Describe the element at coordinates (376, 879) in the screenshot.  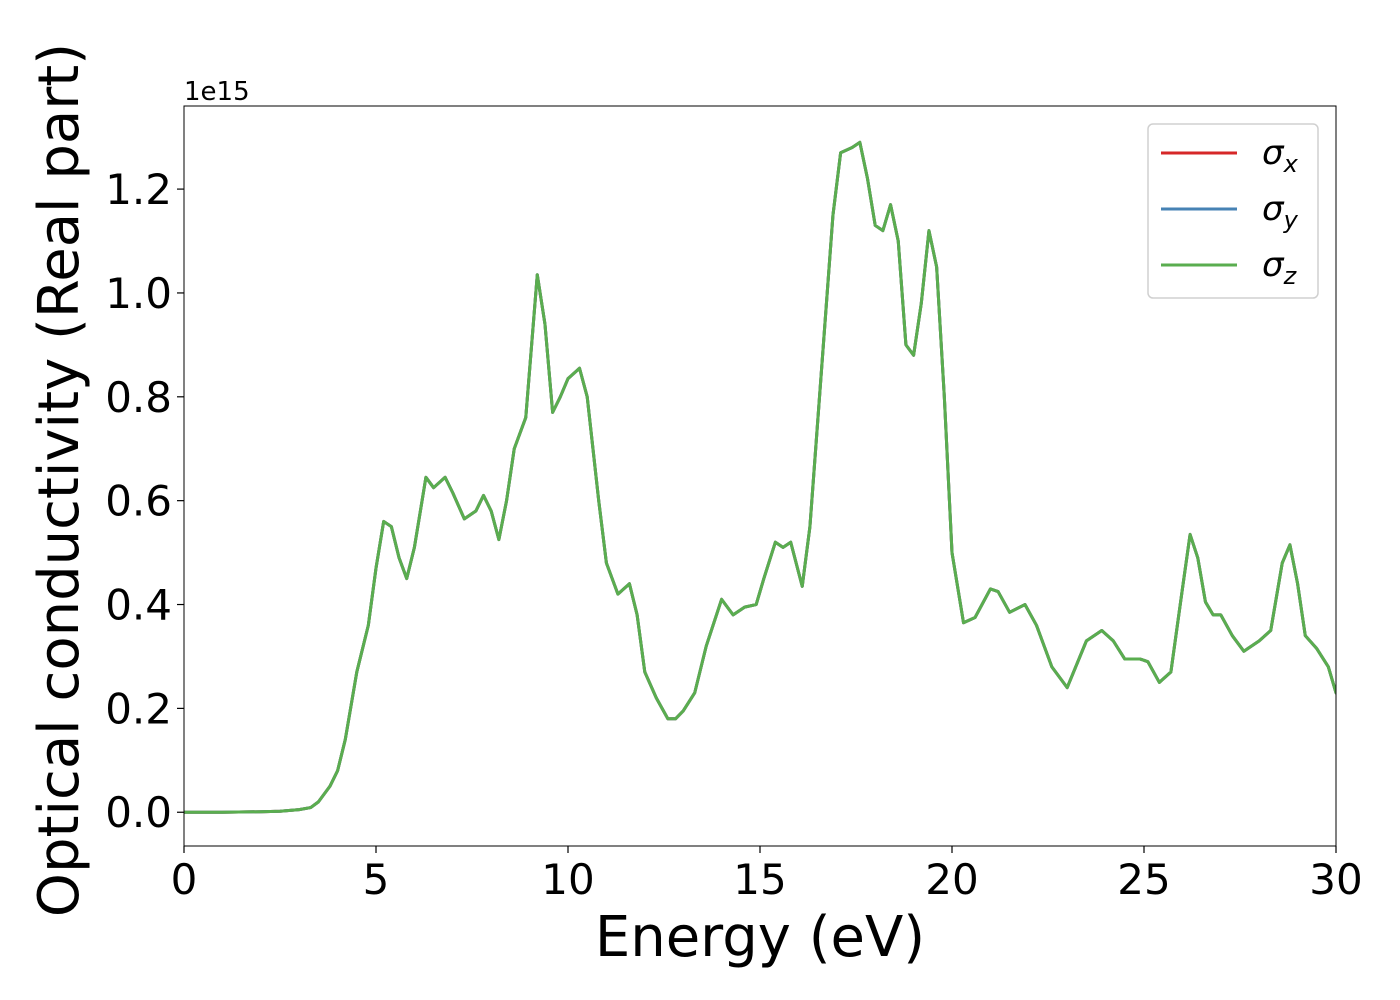
I see `x-tick-label: 5` at that location.